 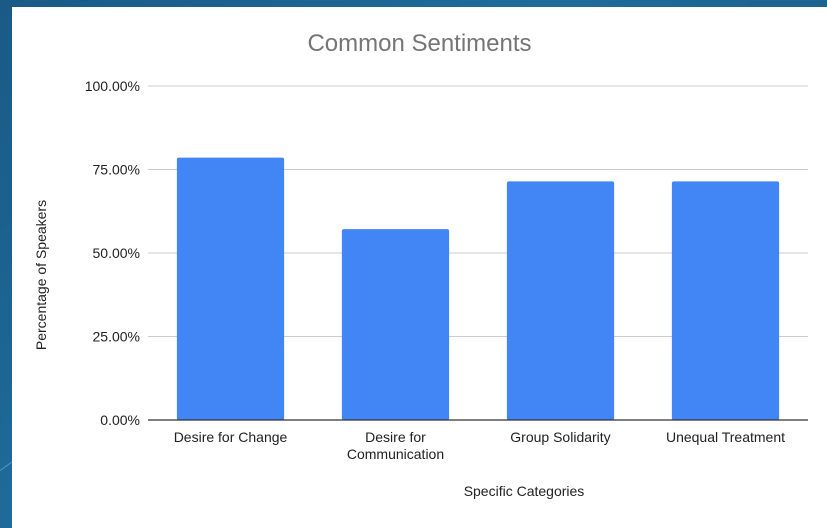 What do you see at coordinates (116, 253) in the screenshot?
I see `y-tick-label: 50.00%` at bounding box center [116, 253].